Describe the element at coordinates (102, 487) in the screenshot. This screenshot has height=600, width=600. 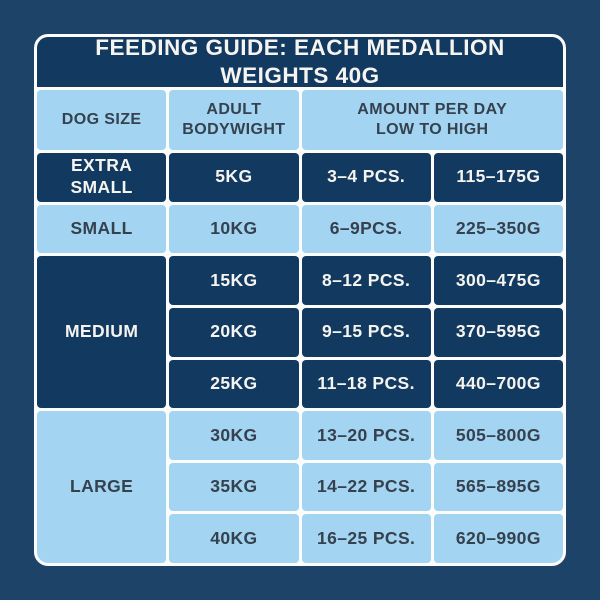
I see `dog-size-cell: LARGE` at that location.